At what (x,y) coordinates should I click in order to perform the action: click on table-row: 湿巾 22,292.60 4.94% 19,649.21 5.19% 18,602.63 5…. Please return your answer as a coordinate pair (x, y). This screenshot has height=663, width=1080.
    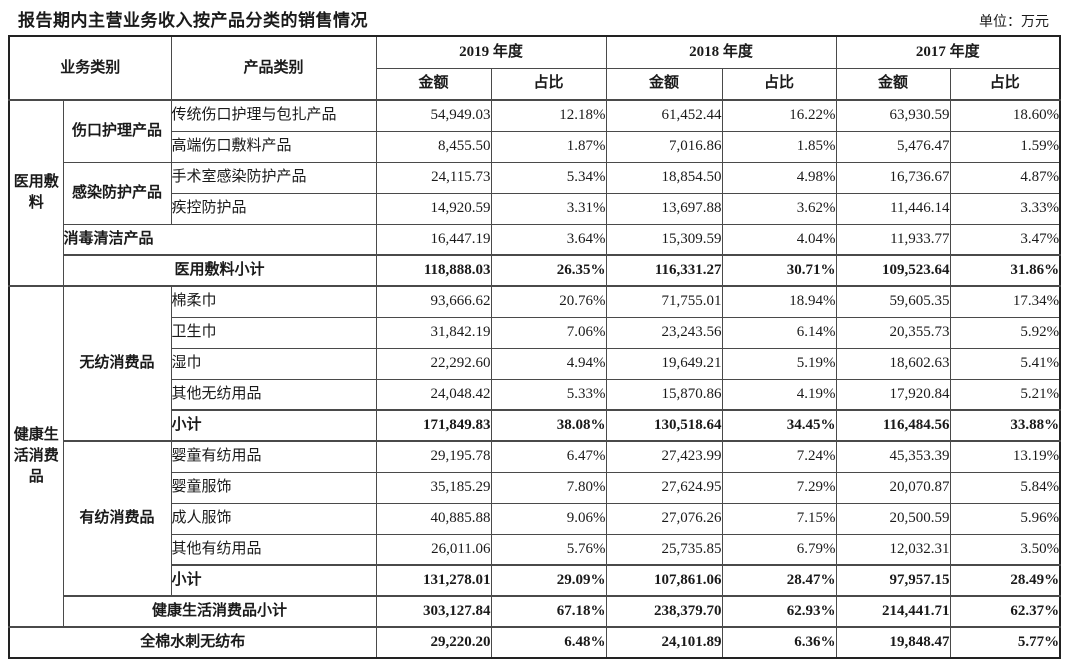
    Looking at the image, I should click on (535, 363).